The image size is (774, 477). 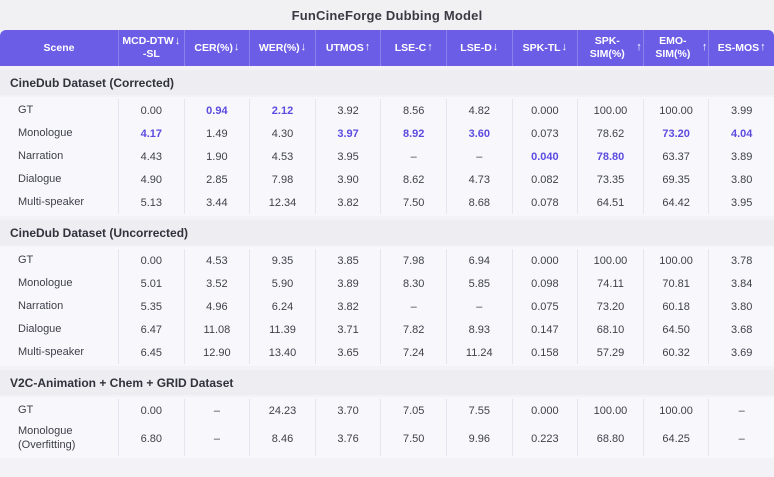 What do you see at coordinates (675, 329) in the screenshot?
I see `value-cell: 64.50` at bounding box center [675, 329].